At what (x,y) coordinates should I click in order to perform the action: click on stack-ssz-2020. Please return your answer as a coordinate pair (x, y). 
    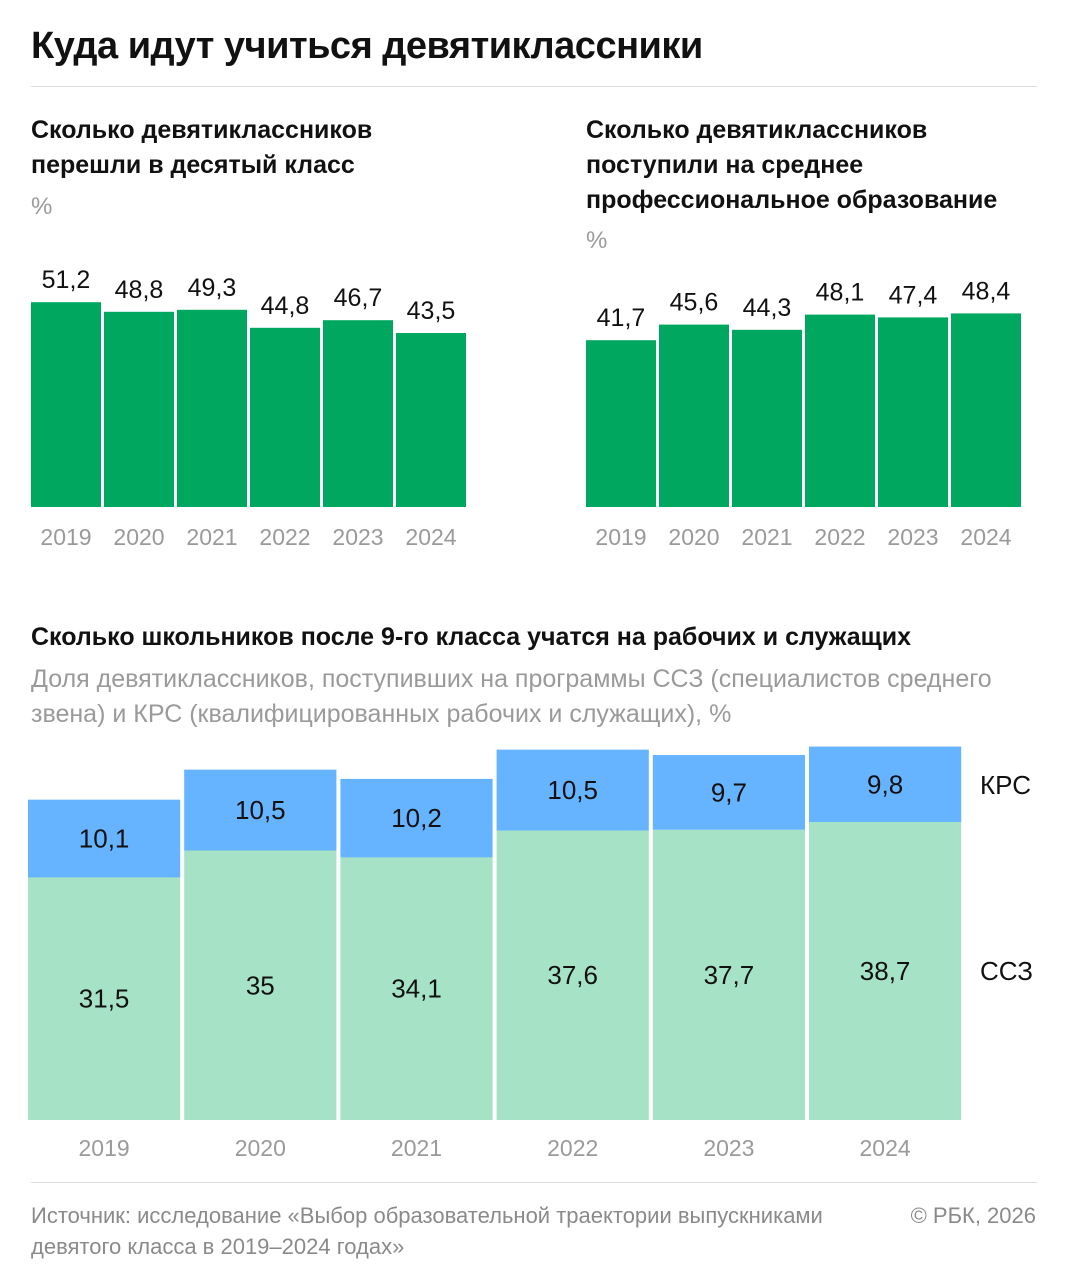
    Looking at the image, I should click on (260, 985).